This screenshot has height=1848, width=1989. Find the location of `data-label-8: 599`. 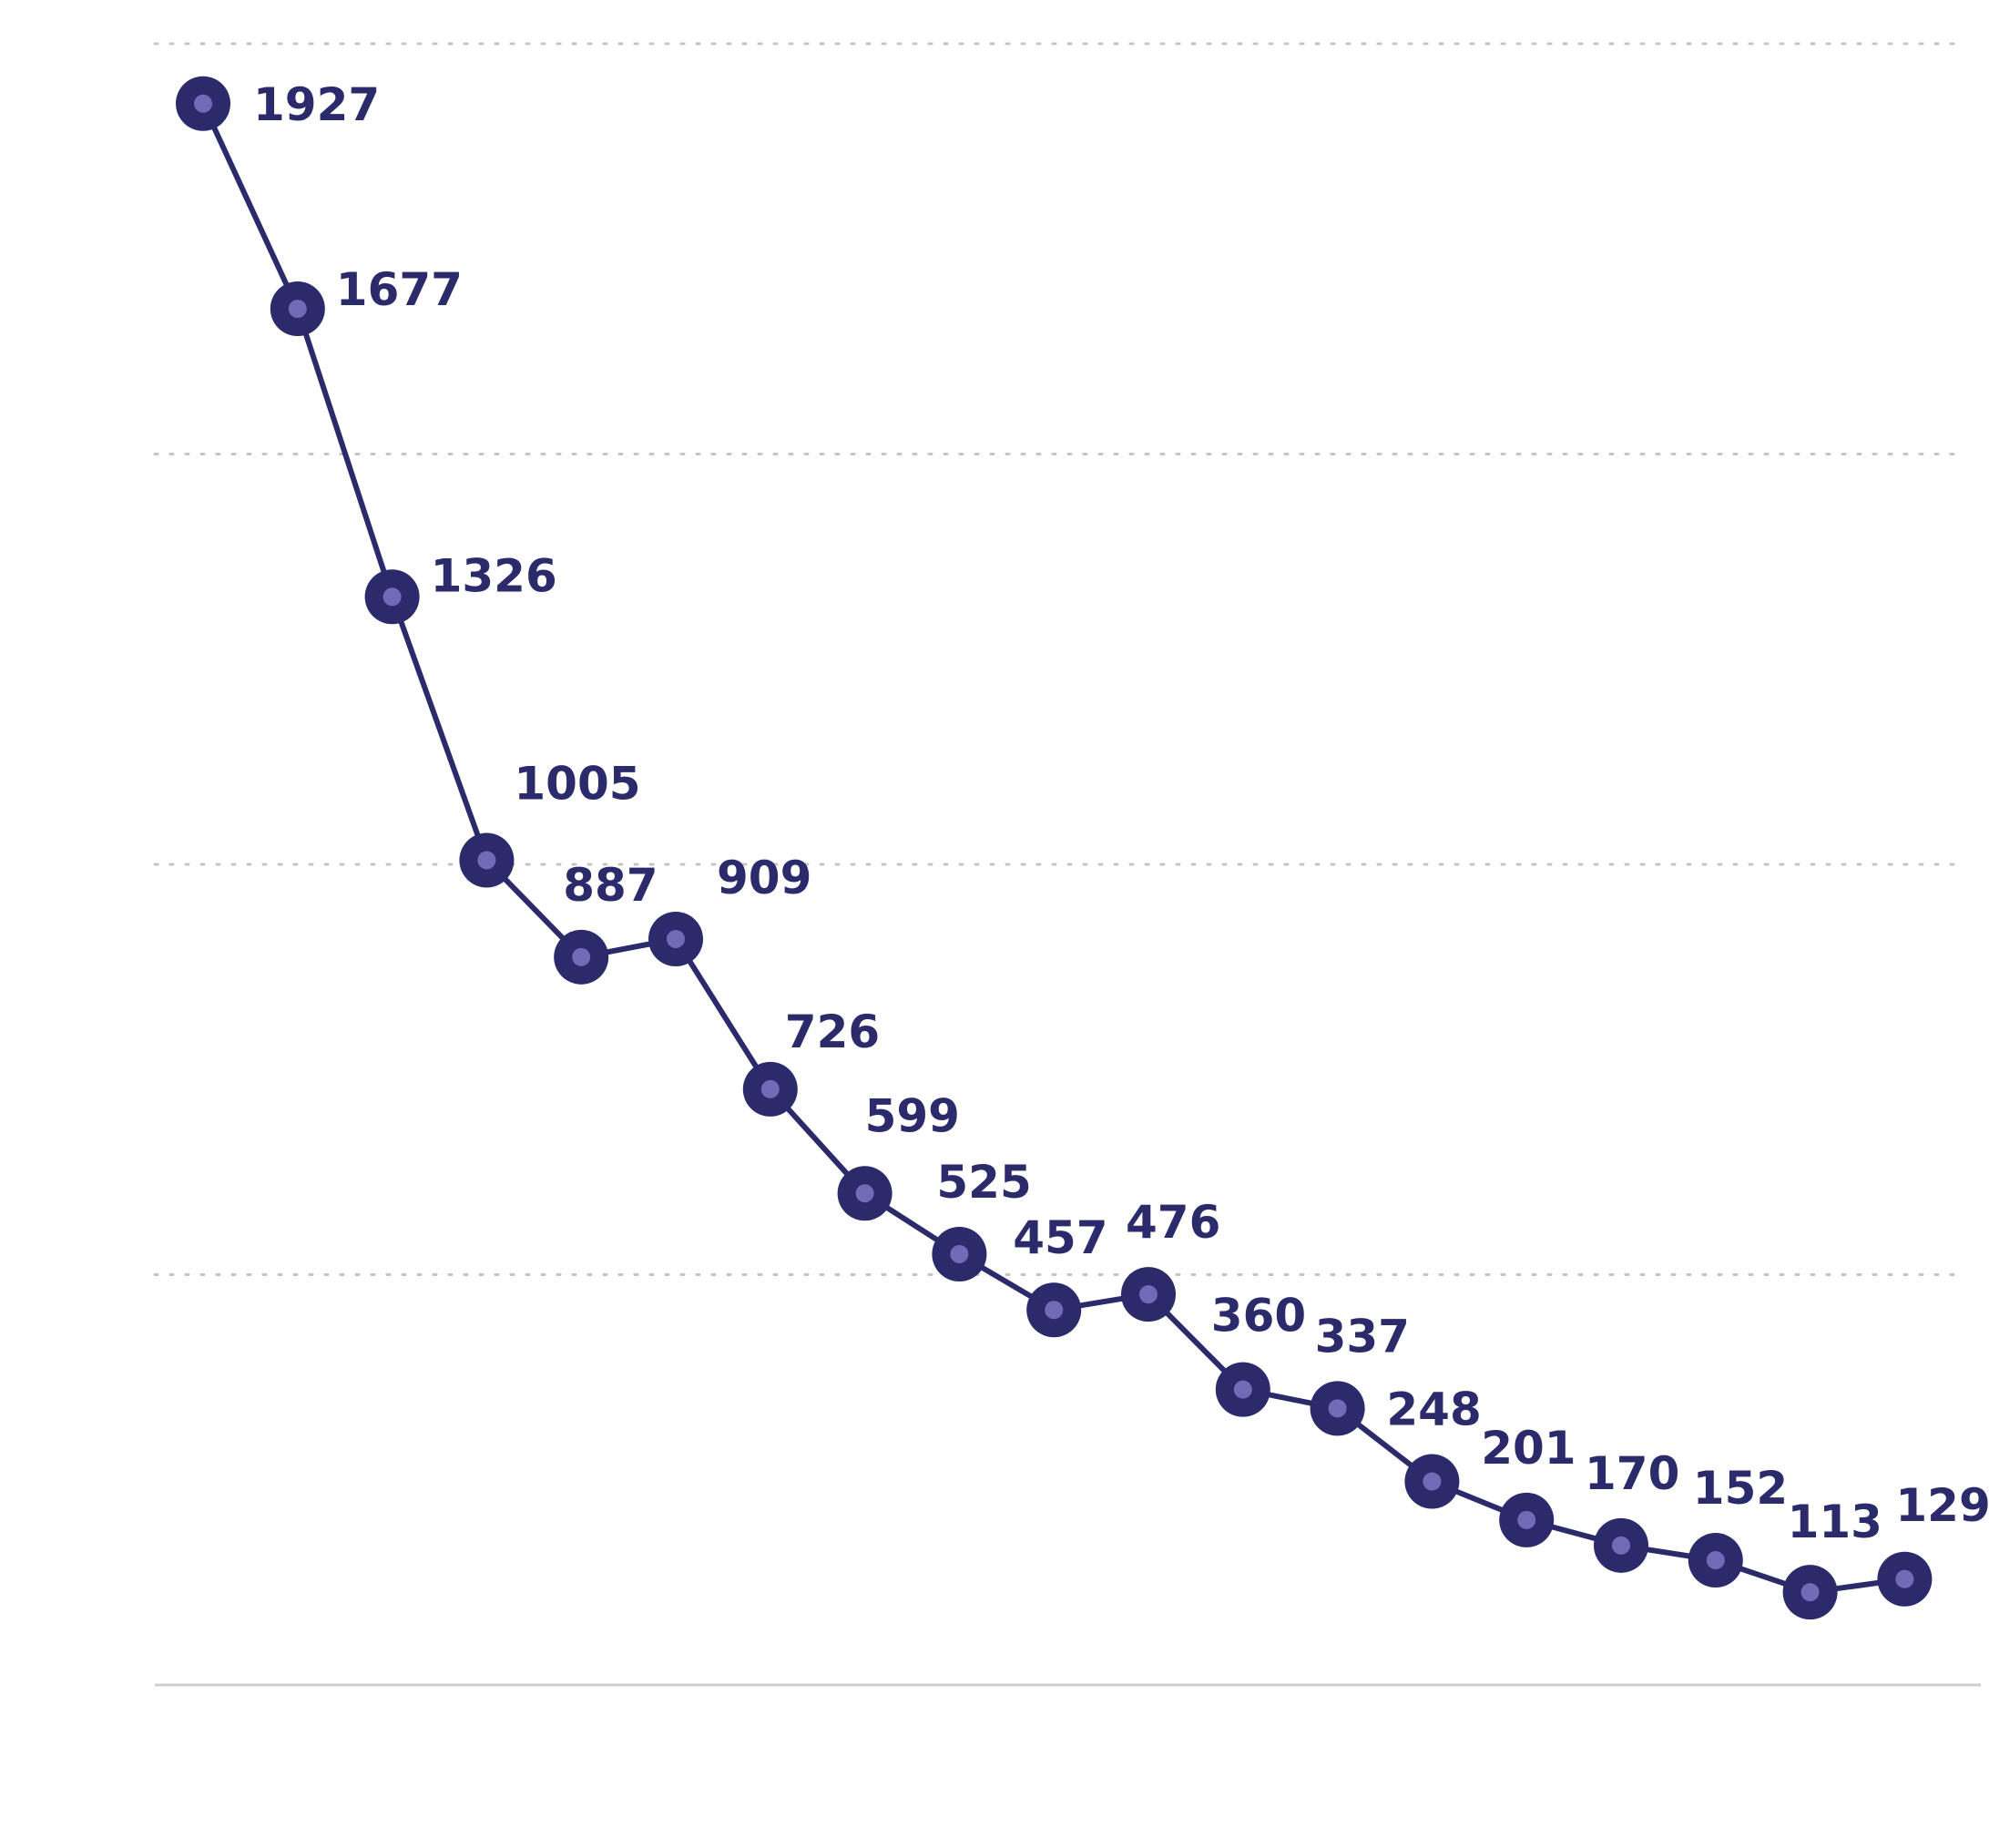

data-label-8: 599 is located at coordinates (912, 1116).